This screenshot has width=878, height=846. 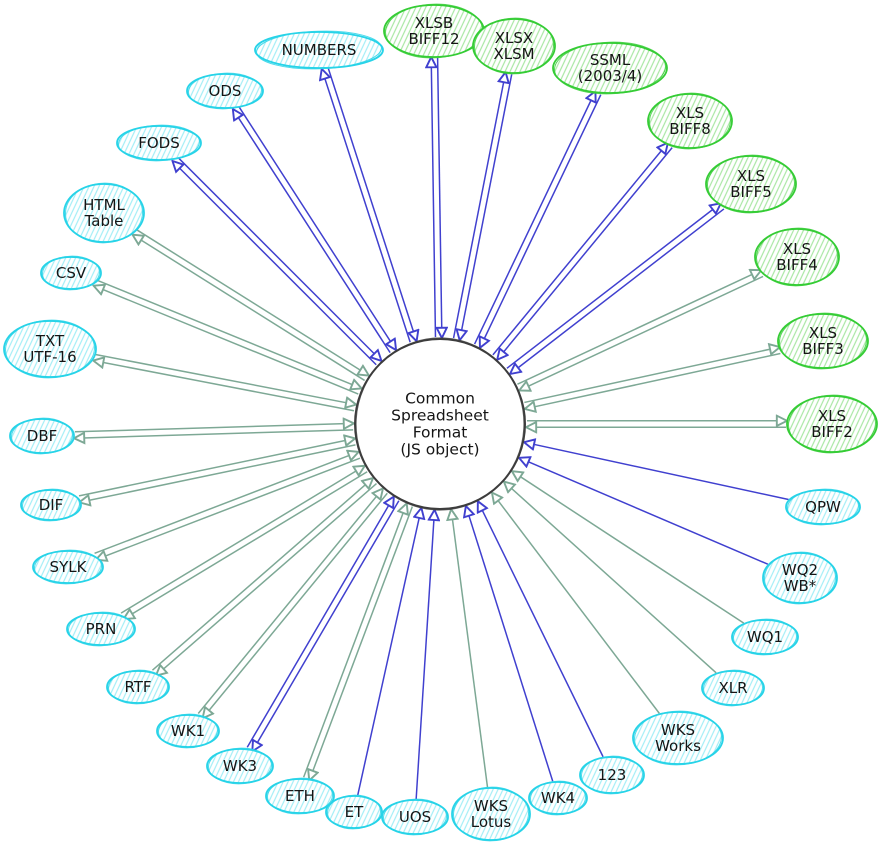 What do you see at coordinates (642, 332) in the screenshot?
I see `edge-read-xls-biff4` at bounding box center [642, 332].